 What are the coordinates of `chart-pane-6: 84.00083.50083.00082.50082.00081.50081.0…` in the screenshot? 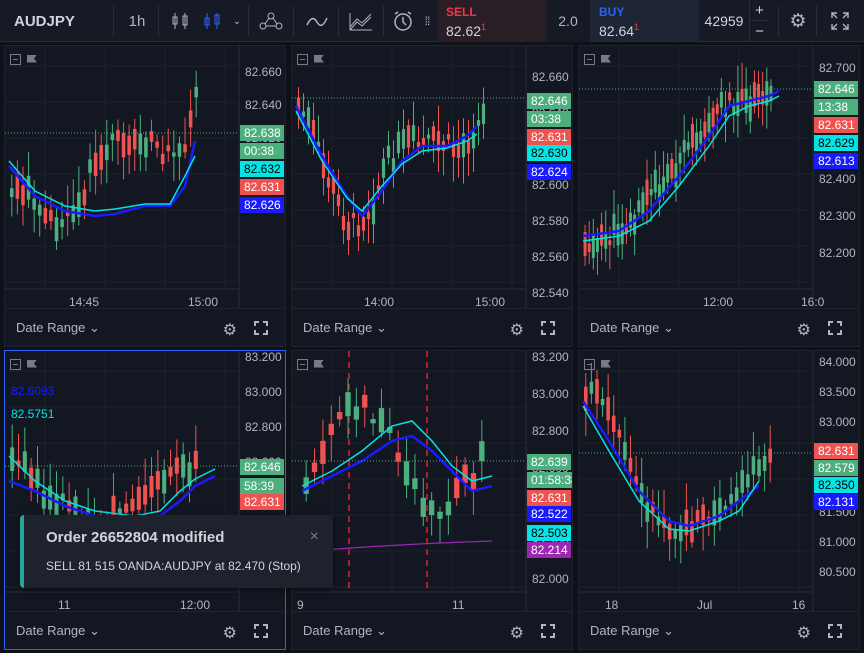 It's located at (719, 500).